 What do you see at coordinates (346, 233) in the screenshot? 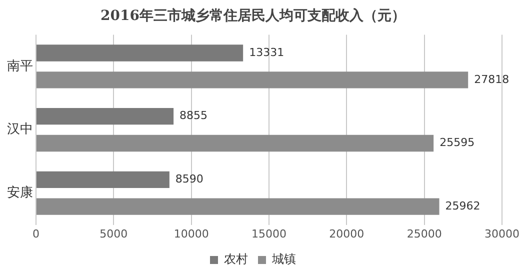
I see `x-tick-label: 20000` at bounding box center [346, 233].